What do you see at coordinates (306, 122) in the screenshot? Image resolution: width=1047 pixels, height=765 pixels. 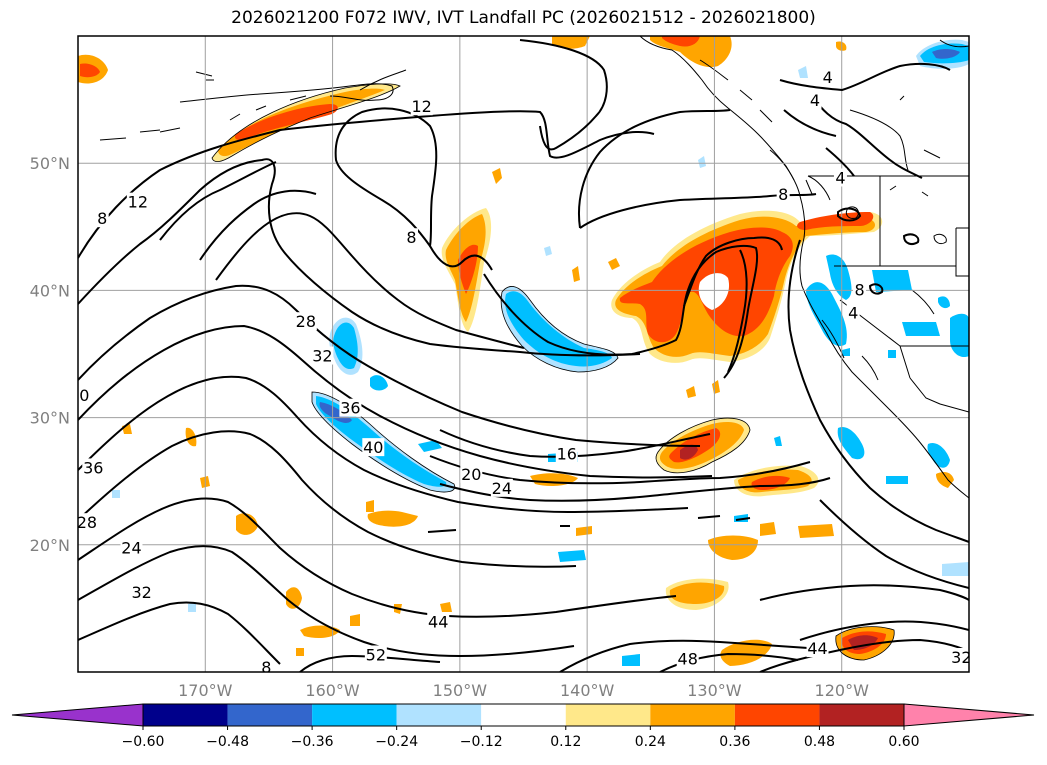 I see `fill-aleutian-band` at bounding box center [306, 122].